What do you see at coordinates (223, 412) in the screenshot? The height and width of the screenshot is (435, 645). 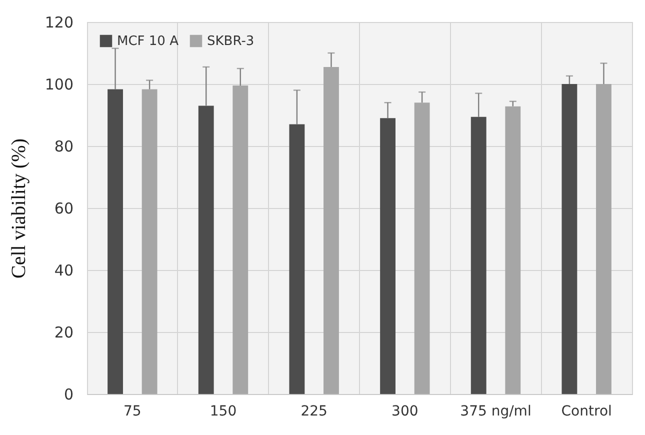 I see `x-tick-label: 150` at bounding box center [223, 412].